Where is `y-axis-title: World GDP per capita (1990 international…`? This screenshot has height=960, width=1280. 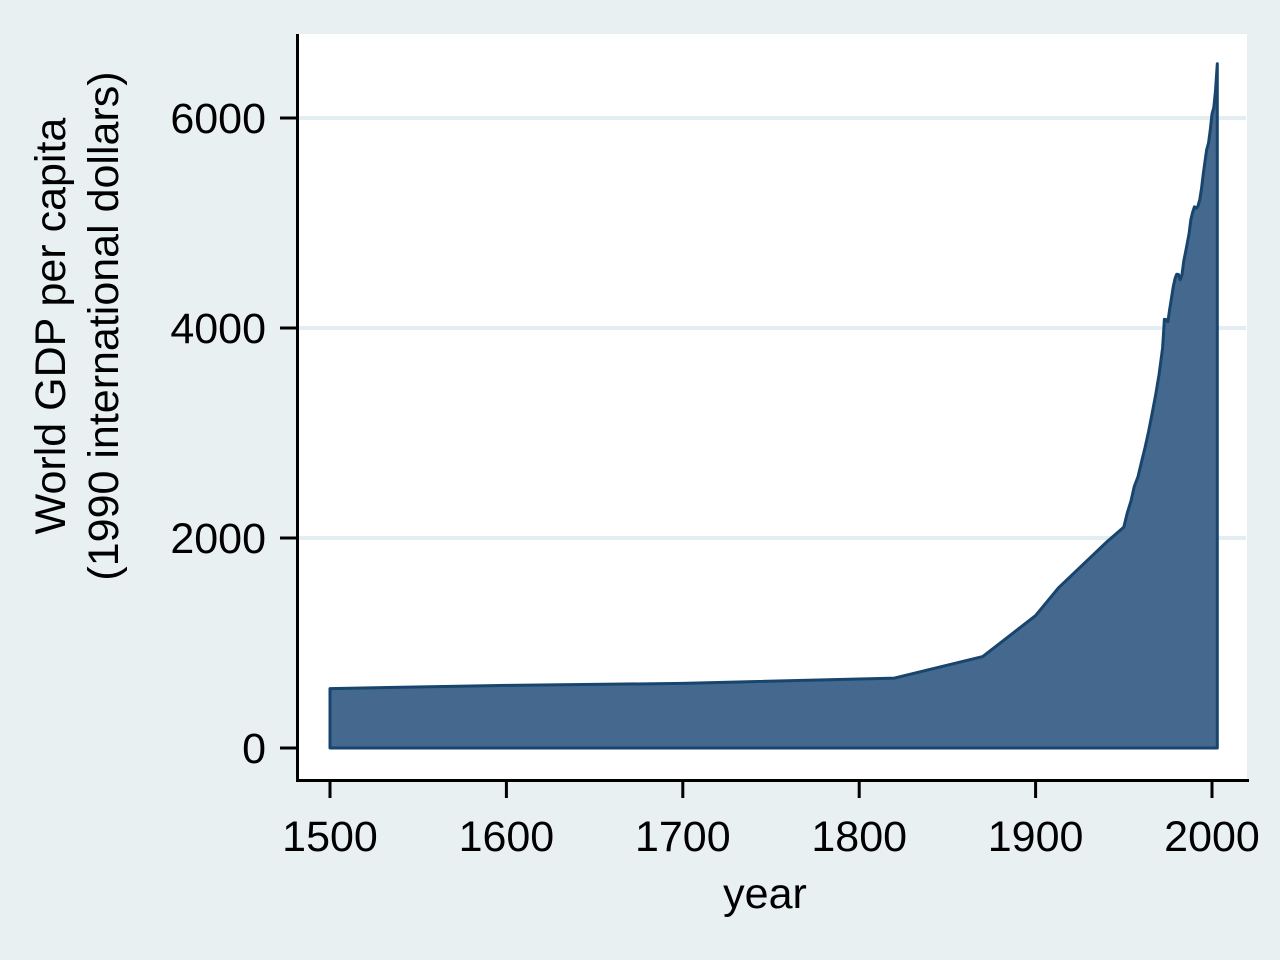
y-axis-title: World GDP per capita (1990 international… is located at coordinates (77, 325).